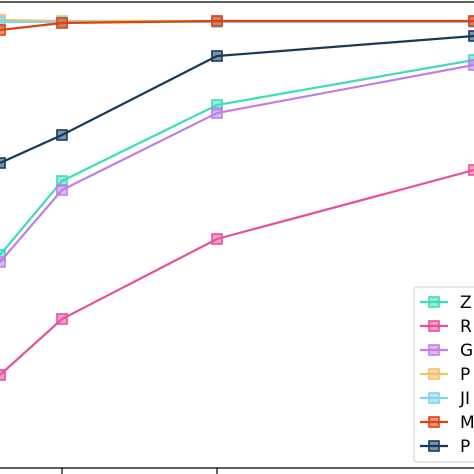 The width and height of the screenshot is (474, 474). Describe the element at coordinates (237, 25) in the screenshot. I see `series-line` at that location.